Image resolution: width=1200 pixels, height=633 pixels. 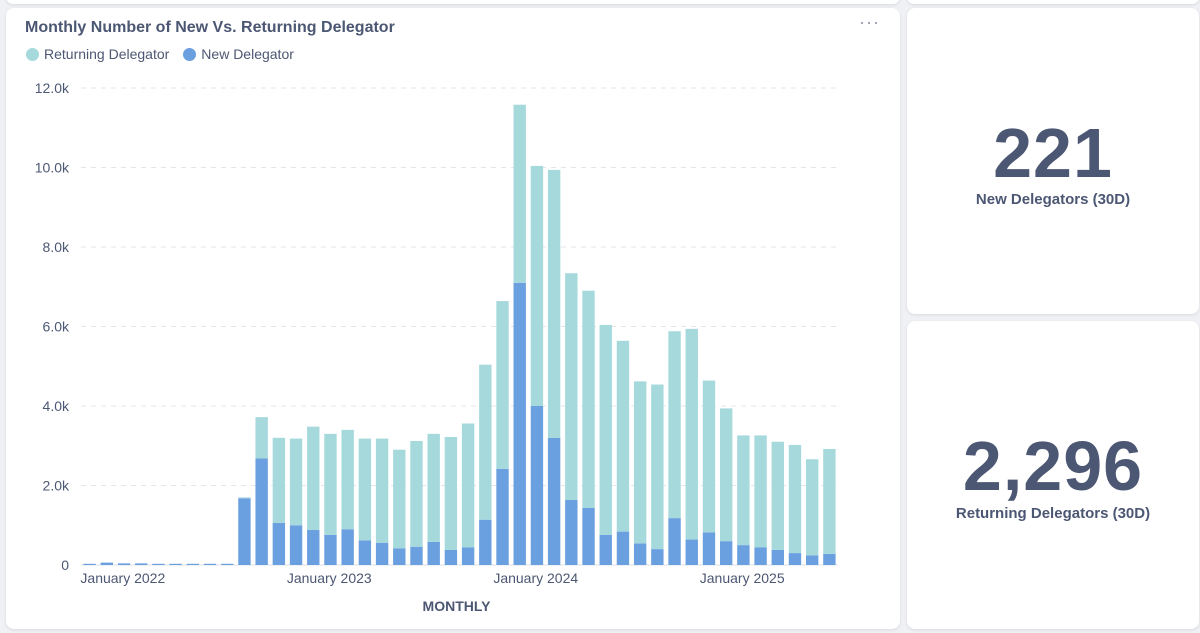 I want to click on x-tick-label: January 2024, so click(x=535, y=578).